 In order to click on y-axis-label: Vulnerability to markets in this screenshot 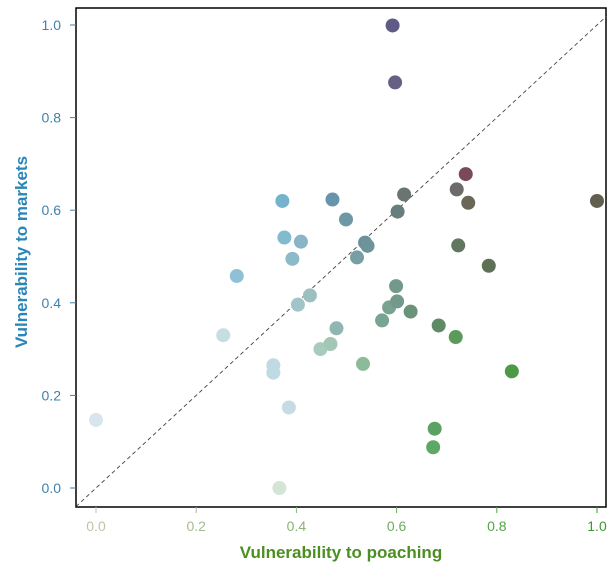, I will do `click(21, 252)`.